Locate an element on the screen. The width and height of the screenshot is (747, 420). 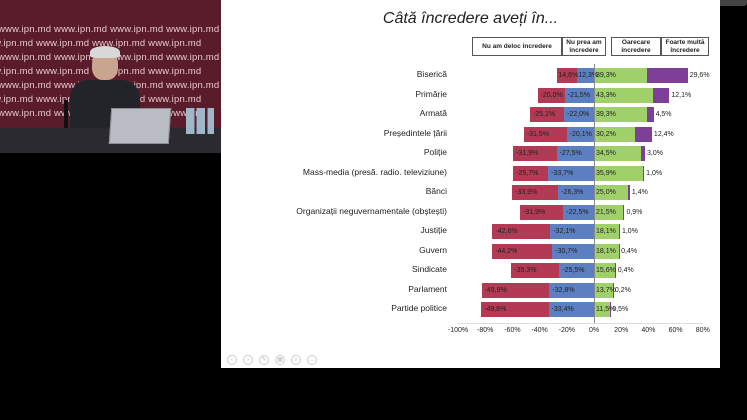
data-label: 35,9% is located at coordinates (606, 173).